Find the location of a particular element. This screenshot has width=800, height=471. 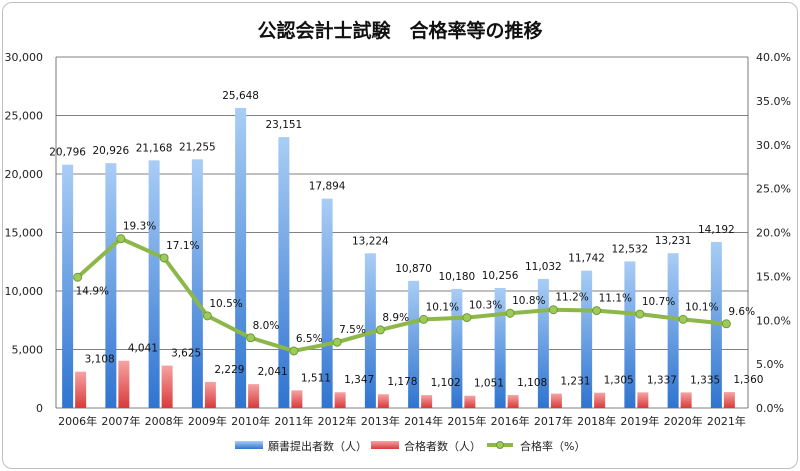

passers-data-label: 1,231 is located at coordinates (575, 382).